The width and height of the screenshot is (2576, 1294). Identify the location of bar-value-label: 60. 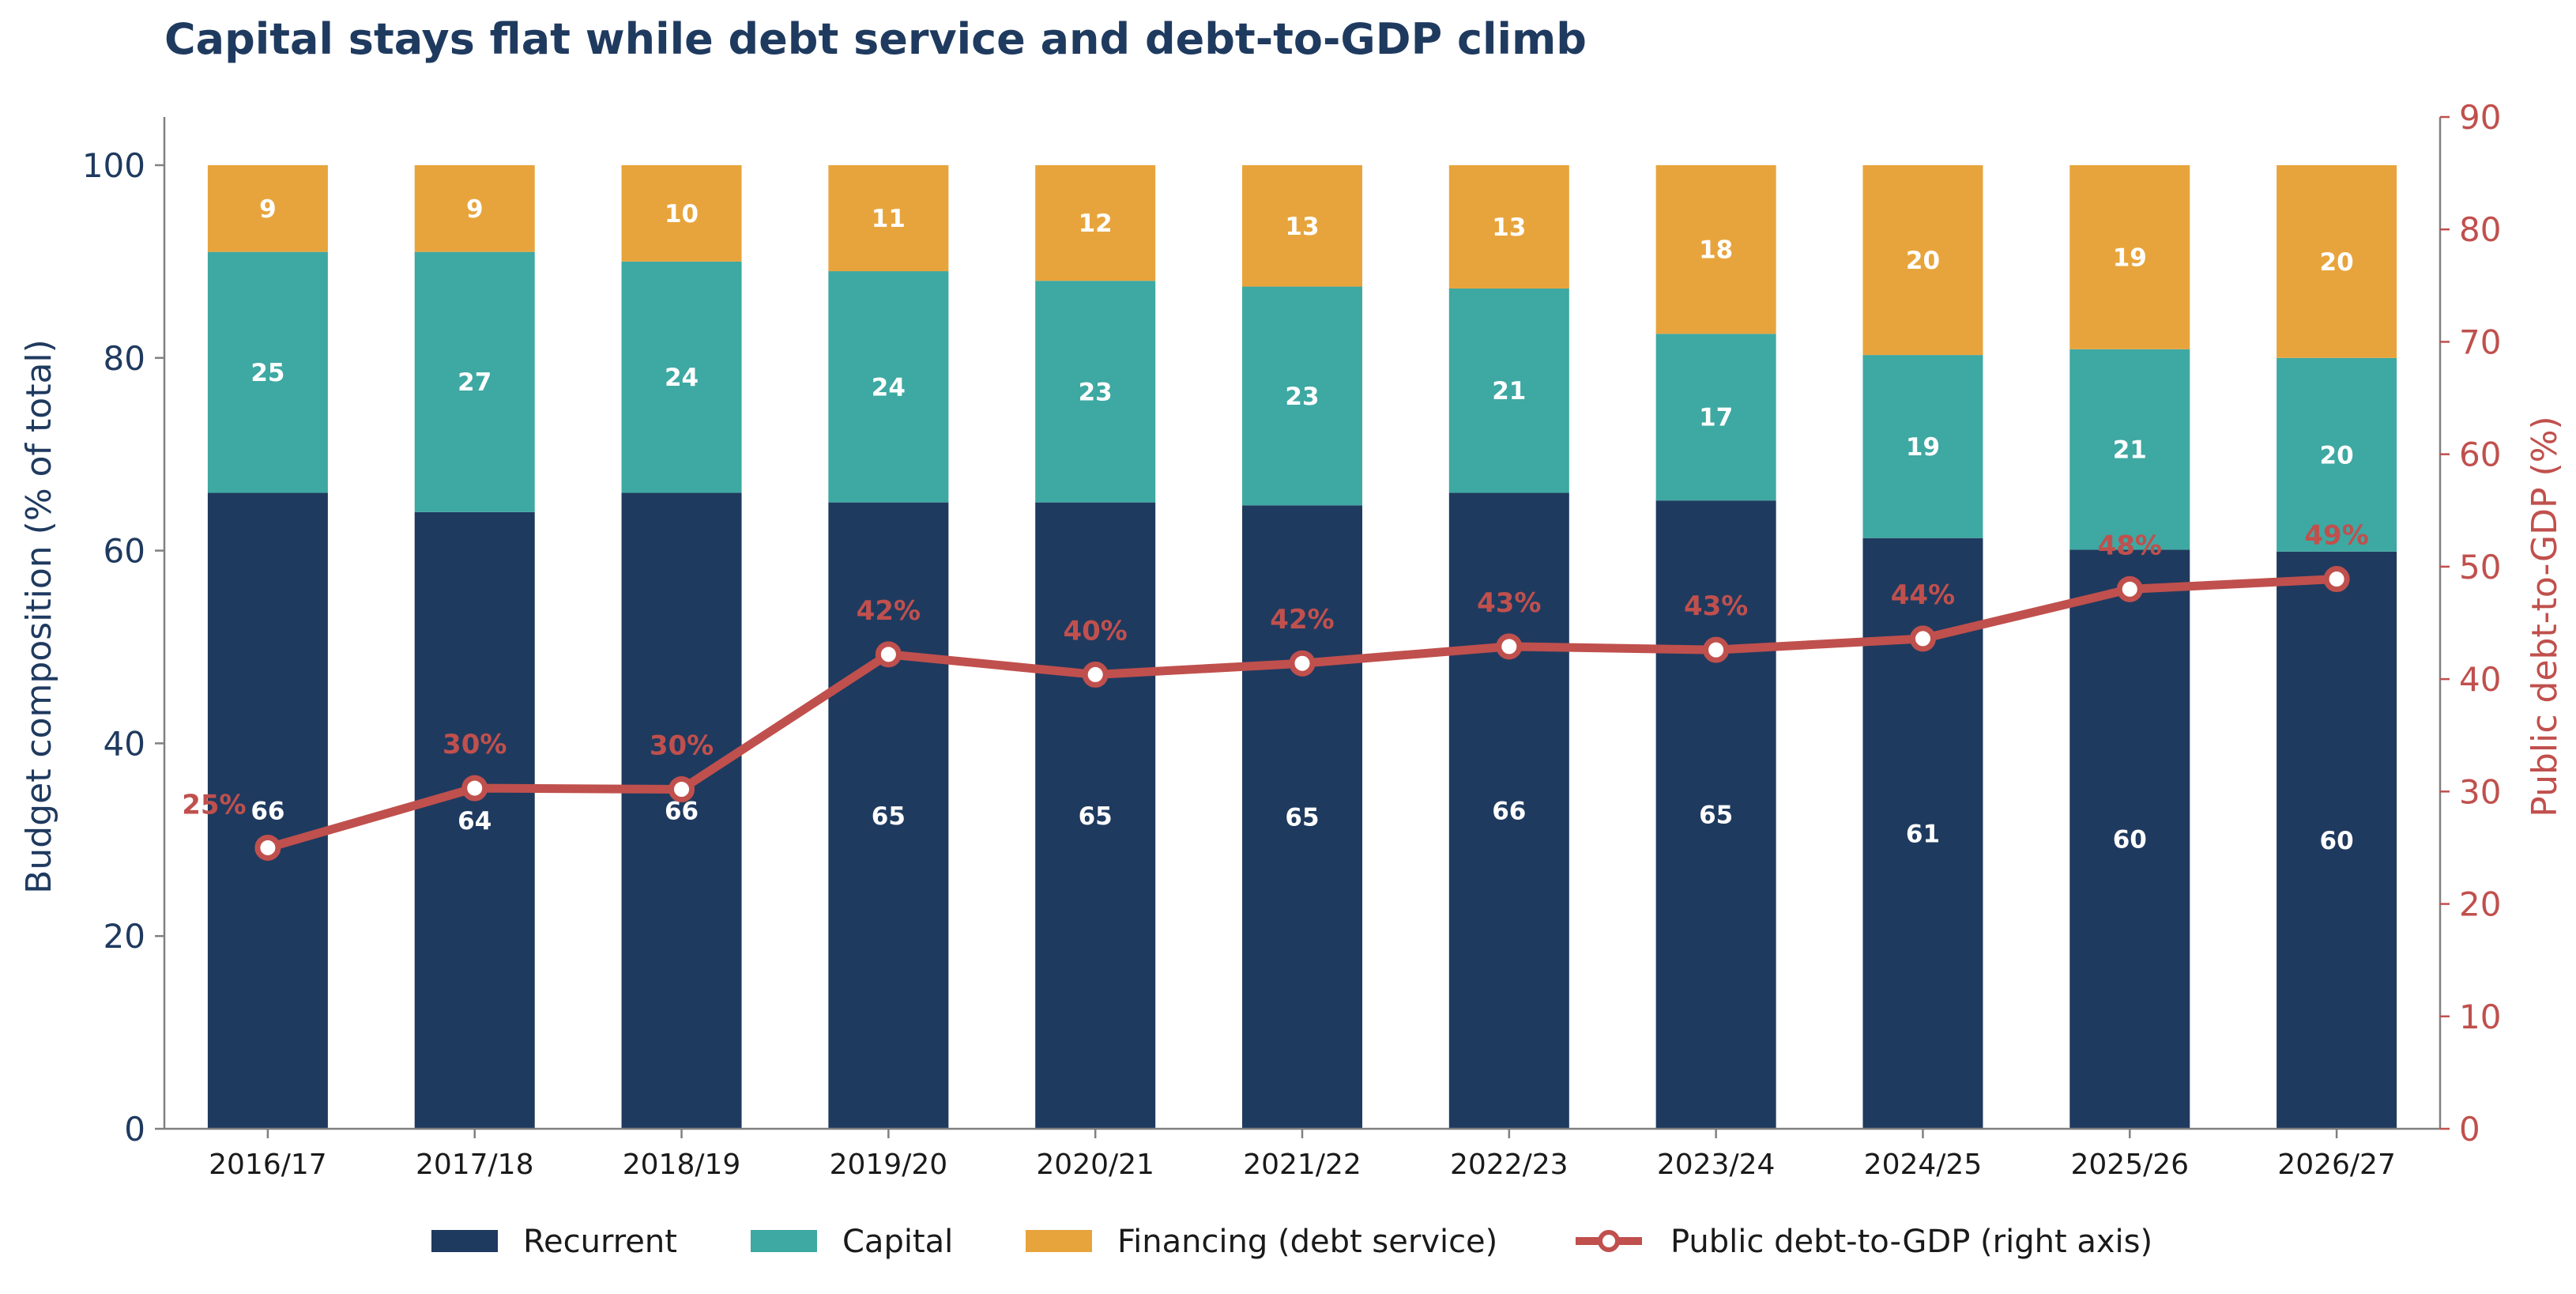
(2337, 841).